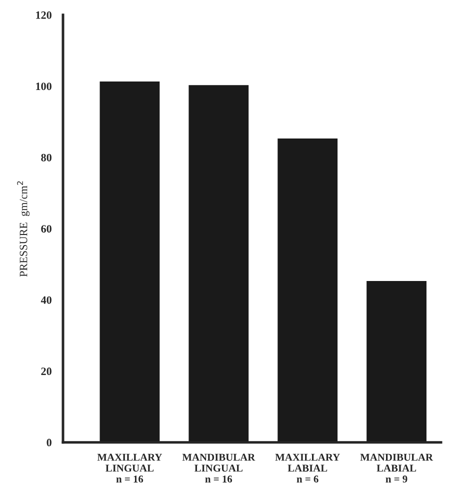 The width and height of the screenshot is (450, 497). I want to click on x-tick-label: MAXILLARY LABIAL n = 6, so click(307, 468).